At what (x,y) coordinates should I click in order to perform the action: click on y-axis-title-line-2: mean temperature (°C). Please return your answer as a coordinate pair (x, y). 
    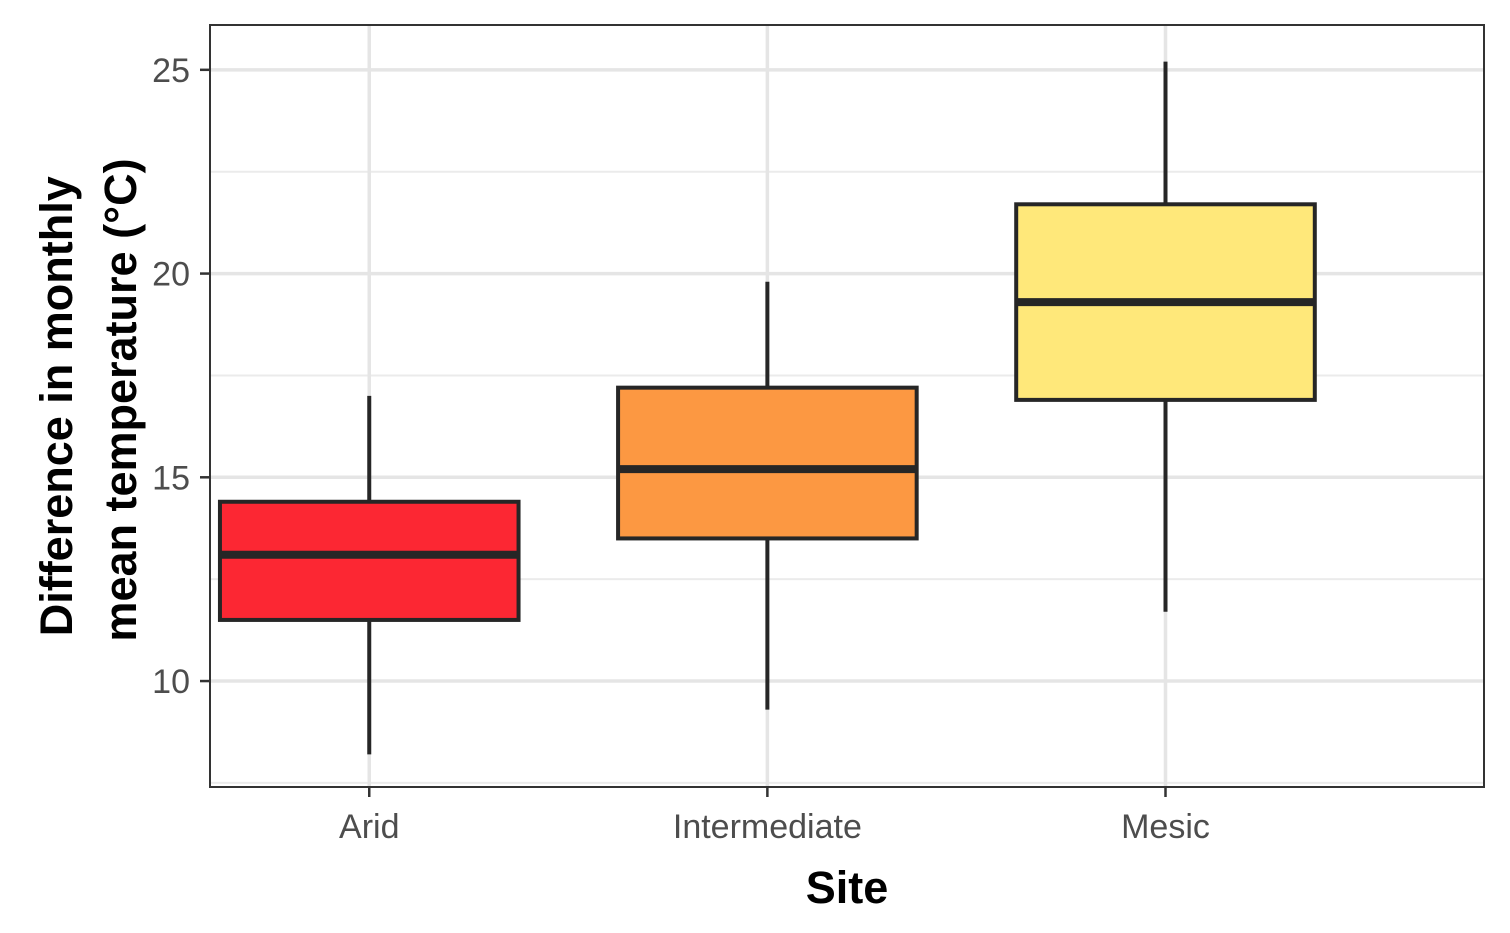
    Looking at the image, I should click on (120, 399).